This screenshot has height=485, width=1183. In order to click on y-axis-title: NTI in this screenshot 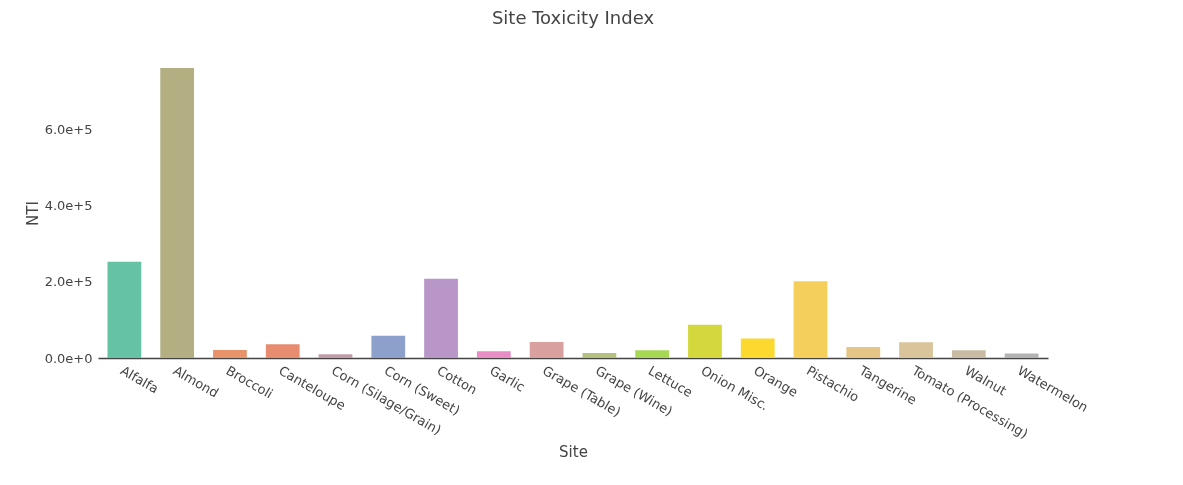, I will do `click(32, 213)`.